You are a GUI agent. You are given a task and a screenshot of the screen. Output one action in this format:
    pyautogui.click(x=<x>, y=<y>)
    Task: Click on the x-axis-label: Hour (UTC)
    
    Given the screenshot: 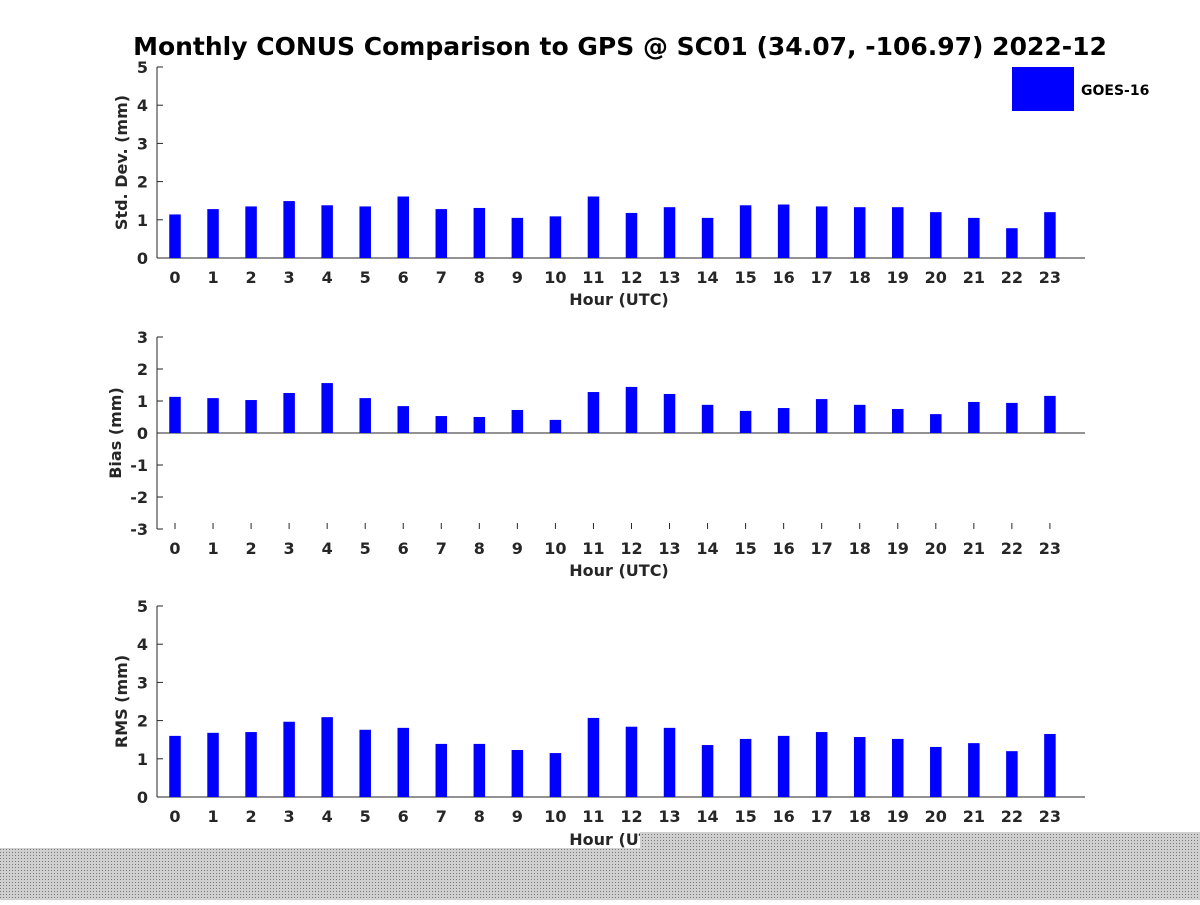 What is the action you would take?
    pyautogui.click(x=619, y=570)
    